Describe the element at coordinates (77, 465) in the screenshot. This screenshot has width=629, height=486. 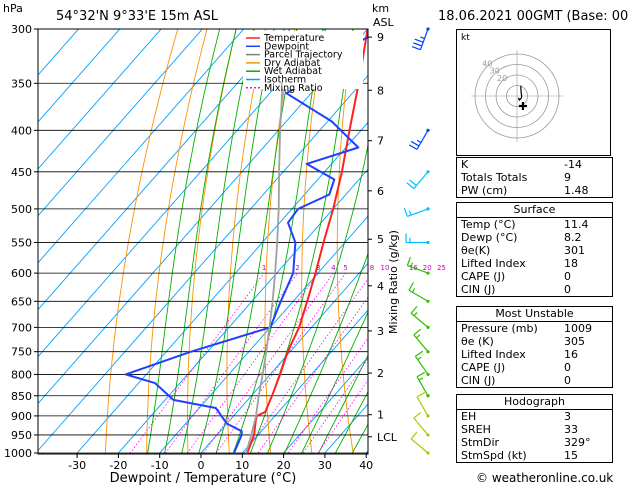
I see `temperature-tick-label: -30` at that location.